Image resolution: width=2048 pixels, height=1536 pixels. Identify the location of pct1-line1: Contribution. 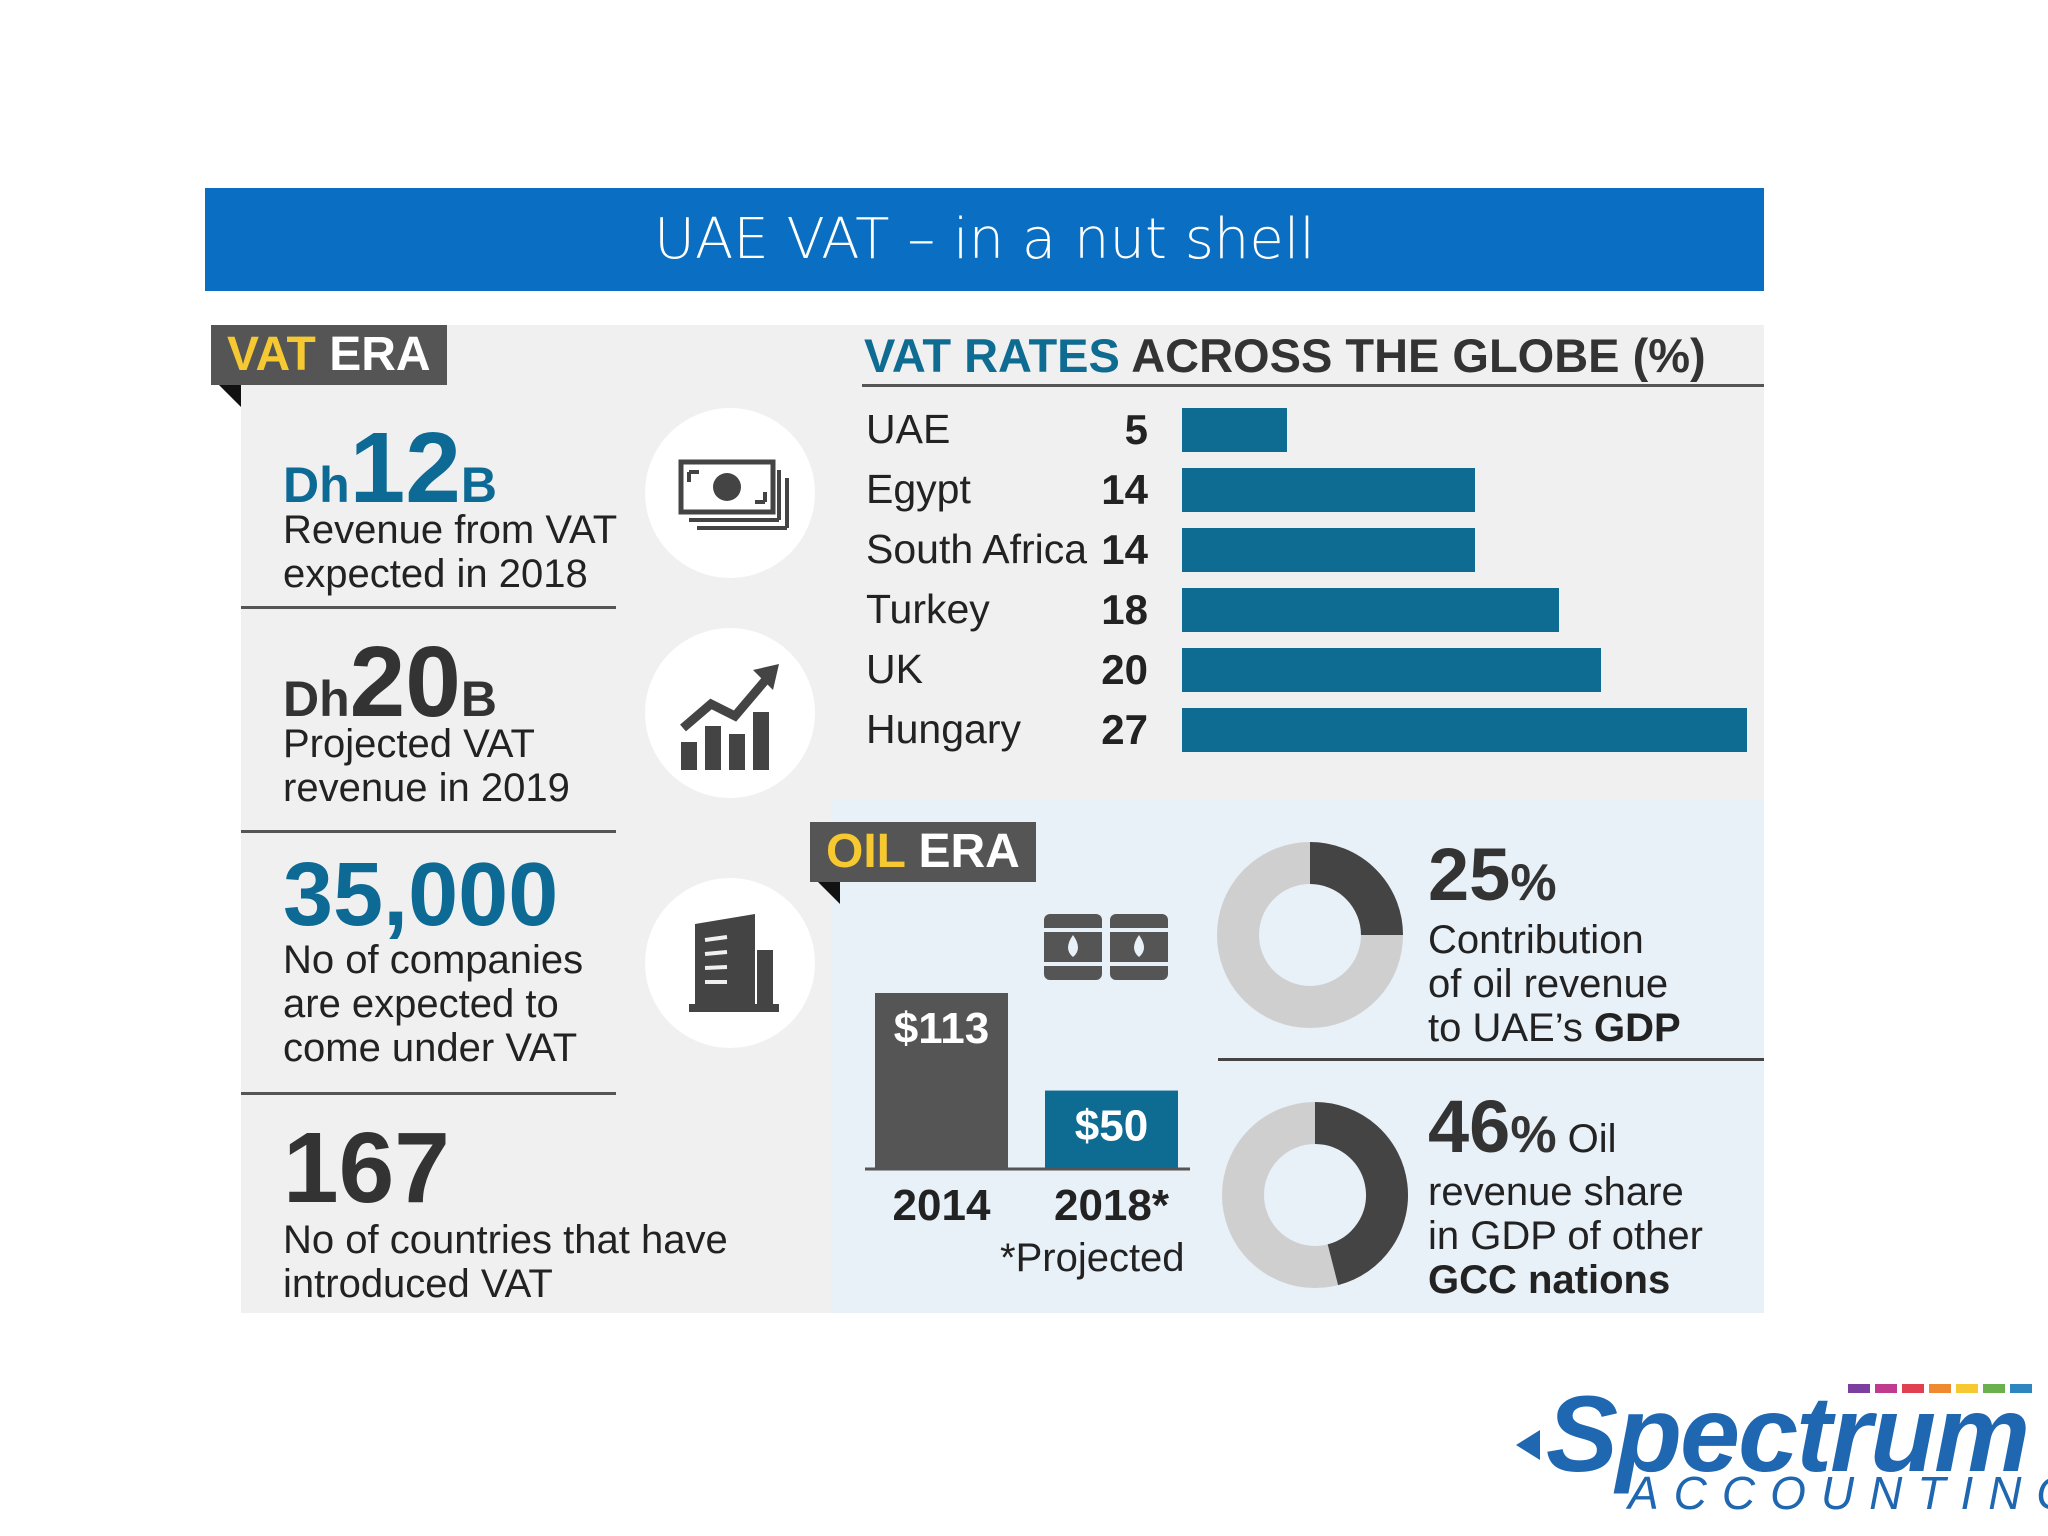
(1536, 940).